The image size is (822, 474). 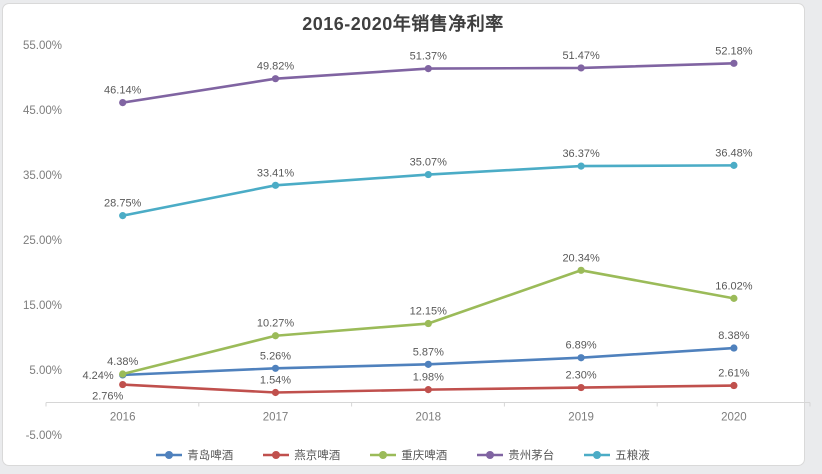 What do you see at coordinates (428, 378) in the screenshot?
I see `data-point-label: 1.98%` at bounding box center [428, 378].